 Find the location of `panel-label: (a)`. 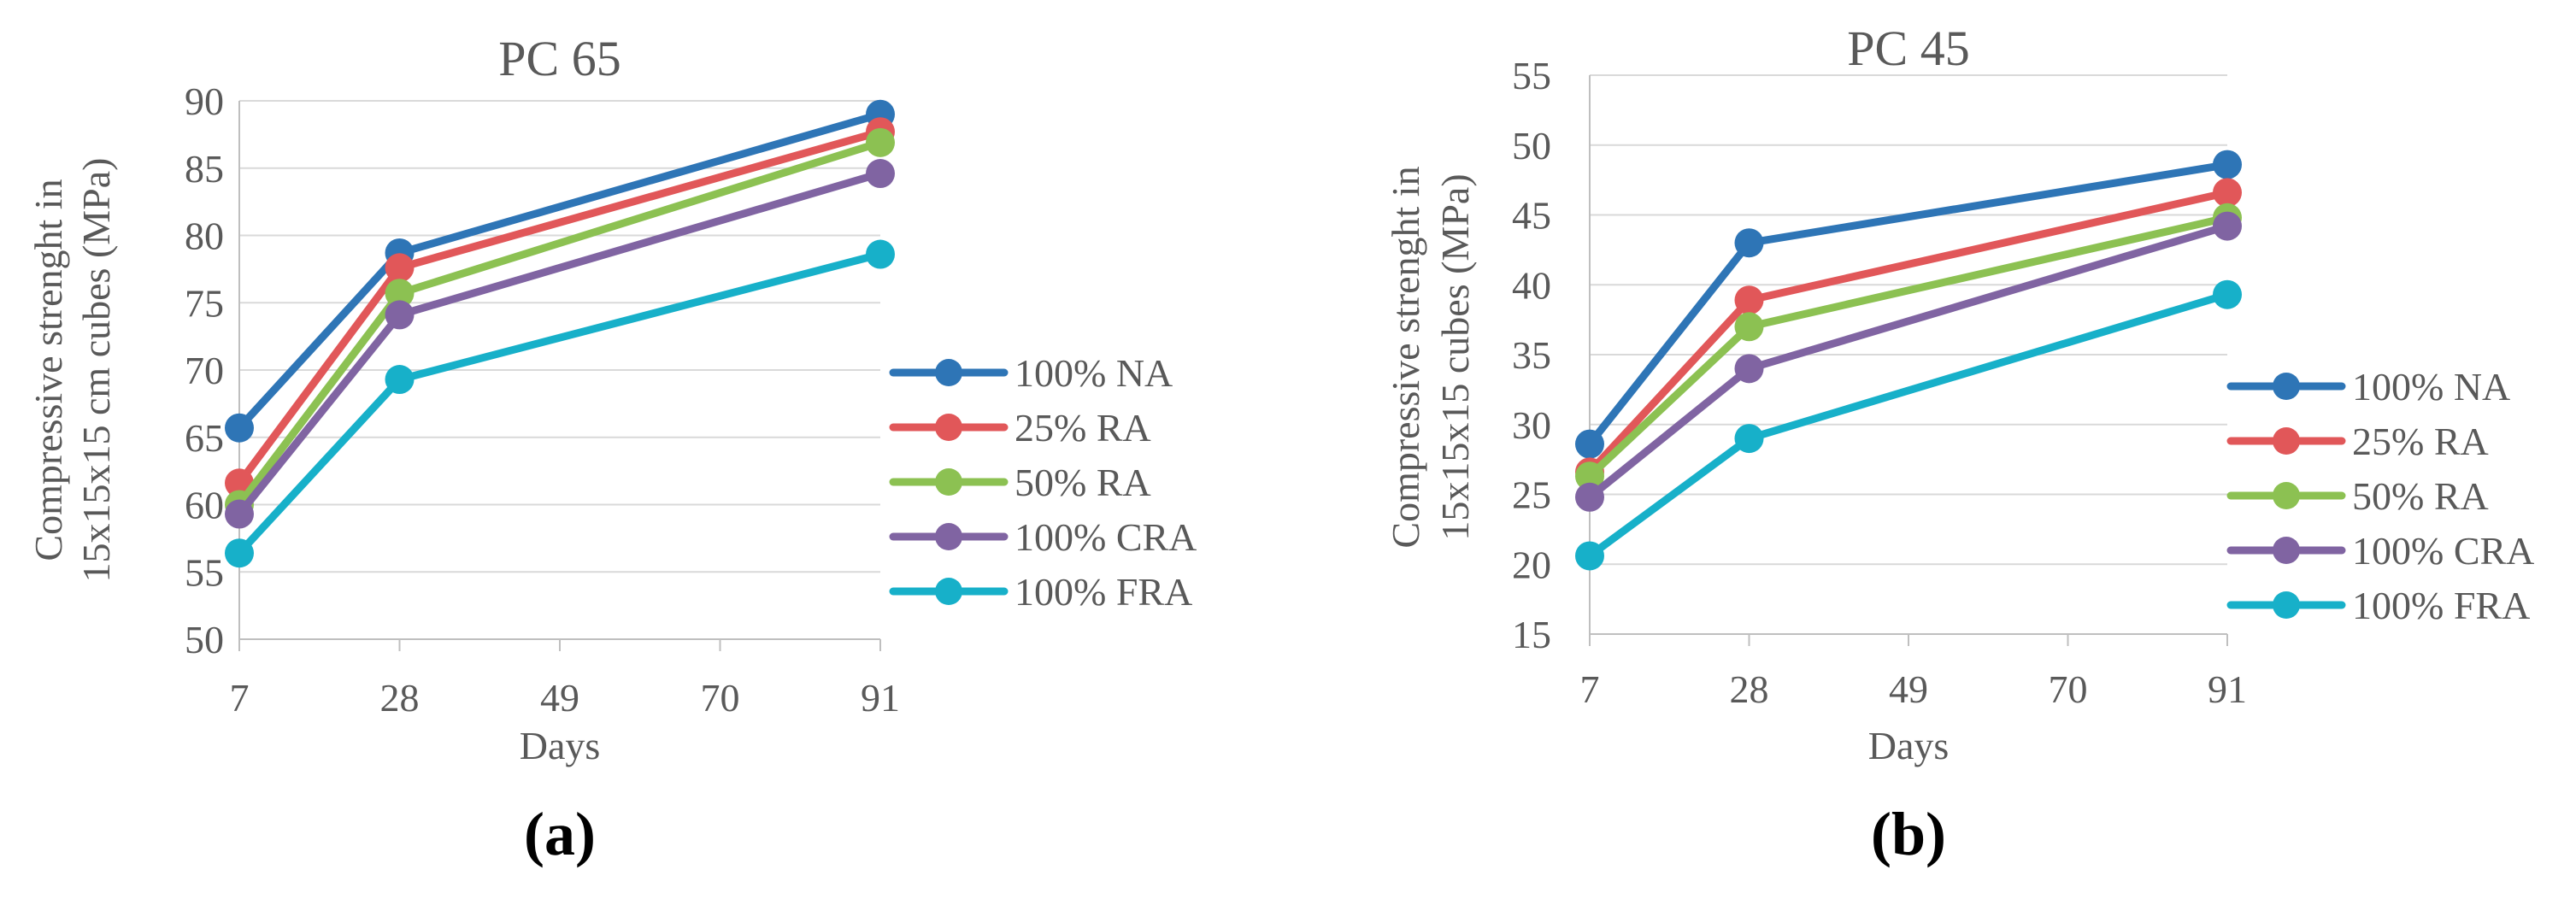

panel-label: (a) is located at coordinates (560, 834).